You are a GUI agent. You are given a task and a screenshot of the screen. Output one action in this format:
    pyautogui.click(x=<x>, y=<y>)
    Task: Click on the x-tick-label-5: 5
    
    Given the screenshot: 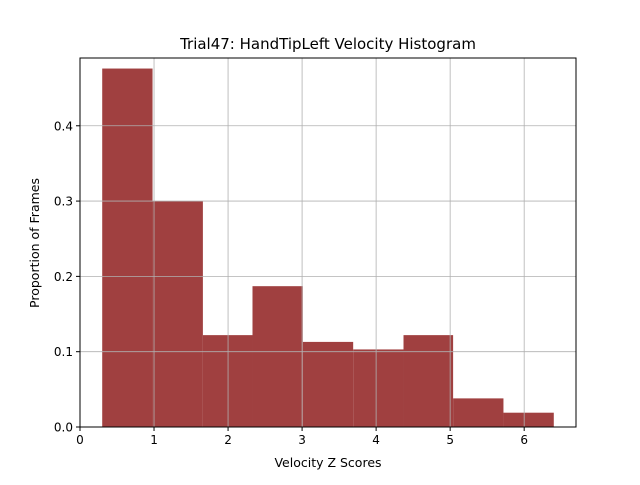 What is the action you would take?
    pyautogui.click(x=450, y=440)
    